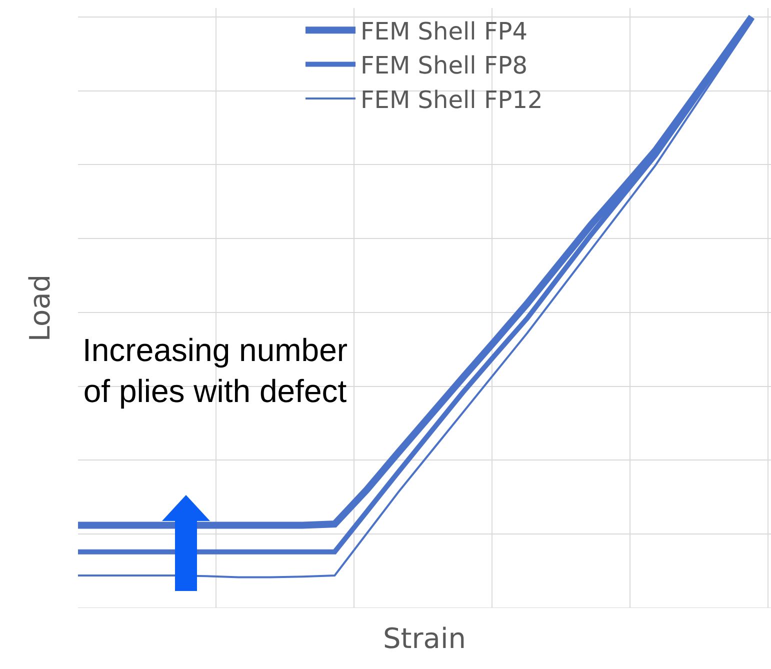  Describe the element at coordinates (444, 31) in the screenshot. I see `legend-label: FEM Shell FP4` at that location.